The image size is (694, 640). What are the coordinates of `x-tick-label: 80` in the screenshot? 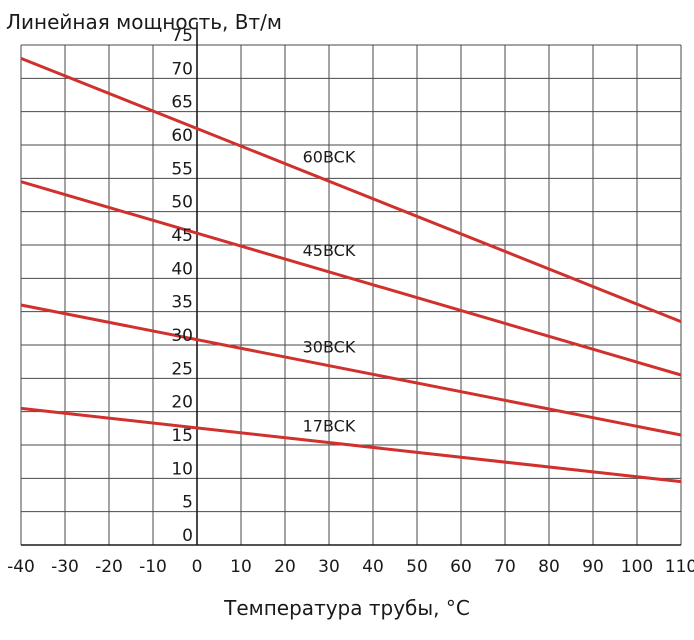 It's located at (549, 567).